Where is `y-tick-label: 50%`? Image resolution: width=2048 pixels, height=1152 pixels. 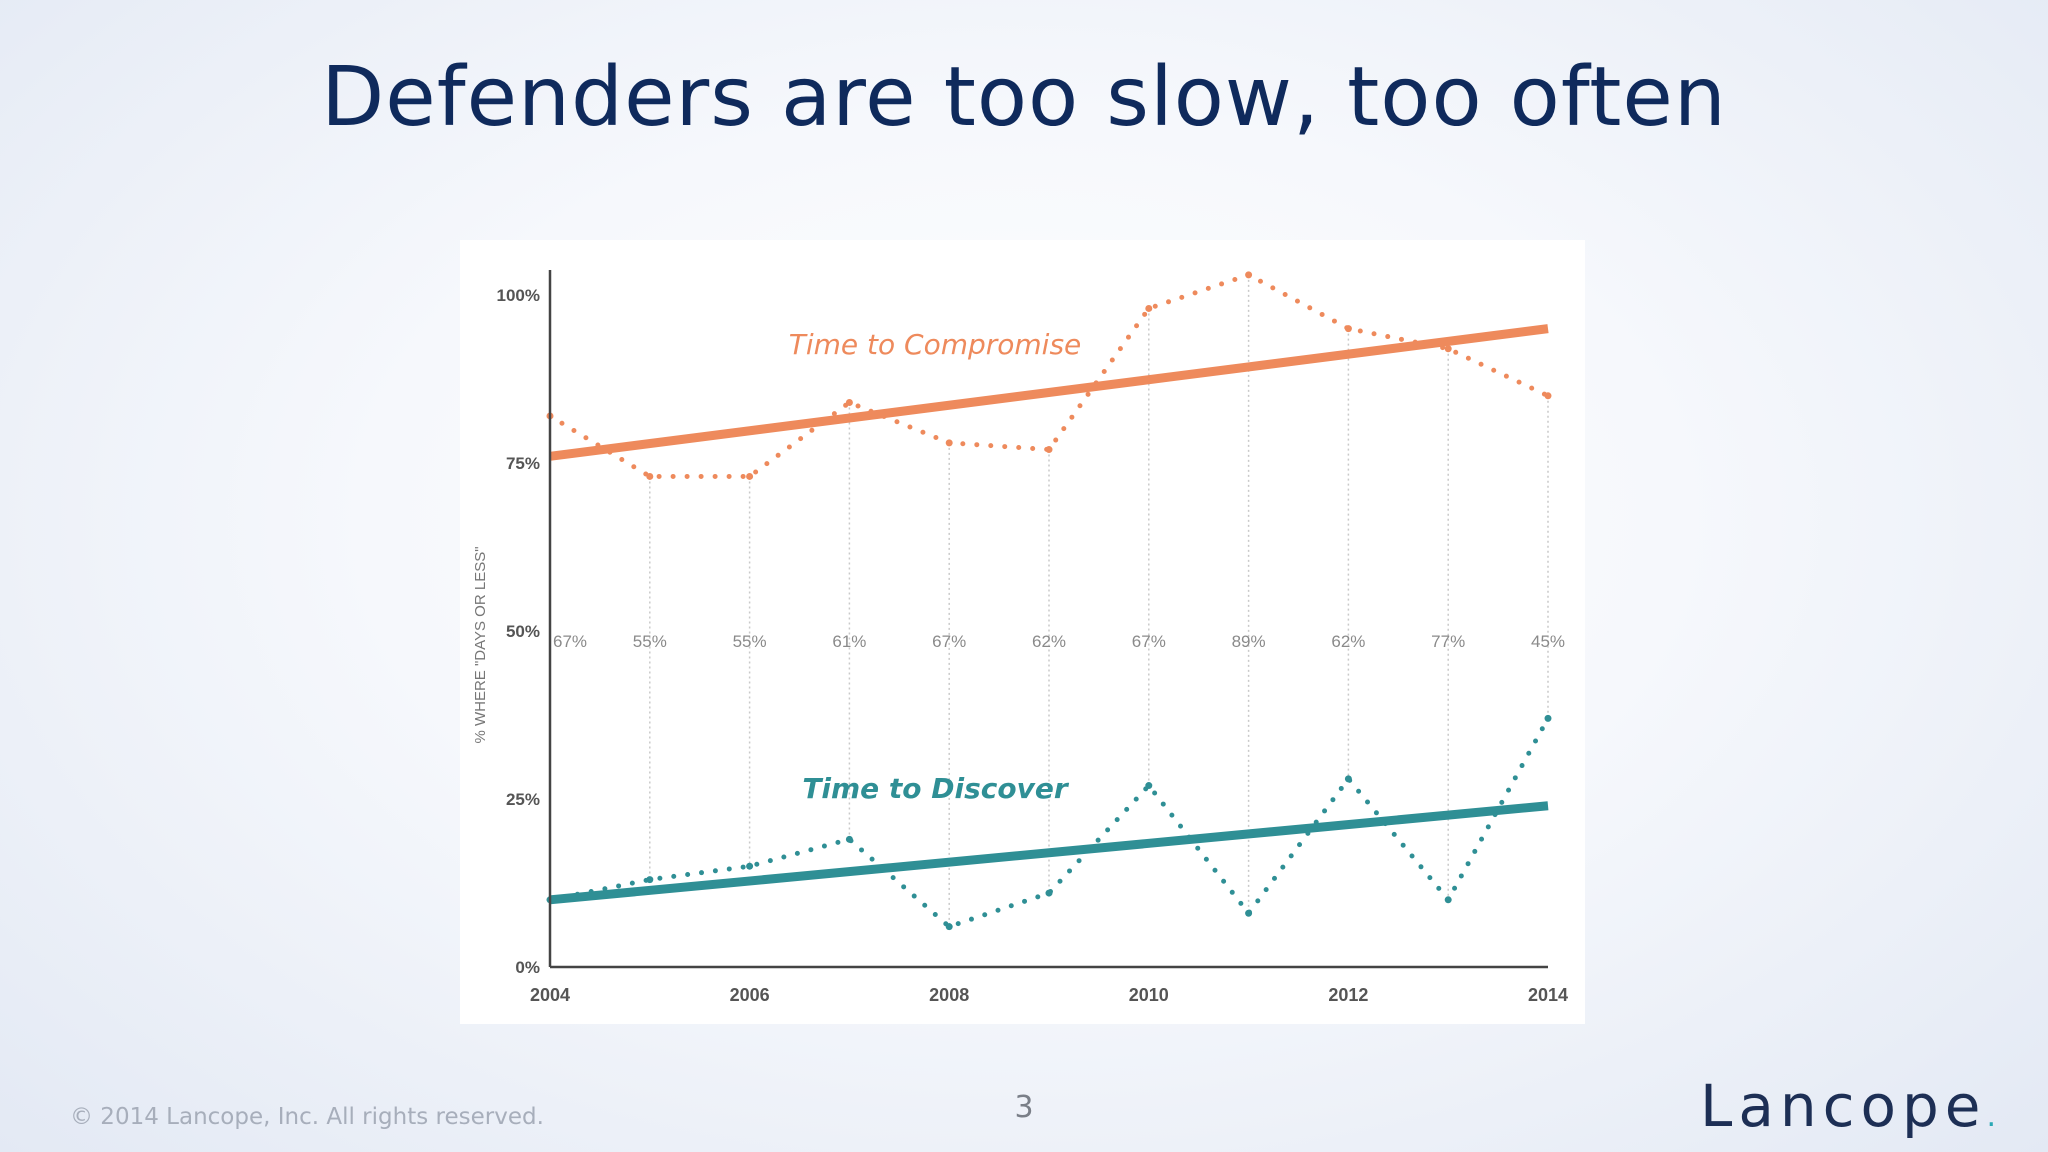 y-tick-label: 50% is located at coordinates (523, 631).